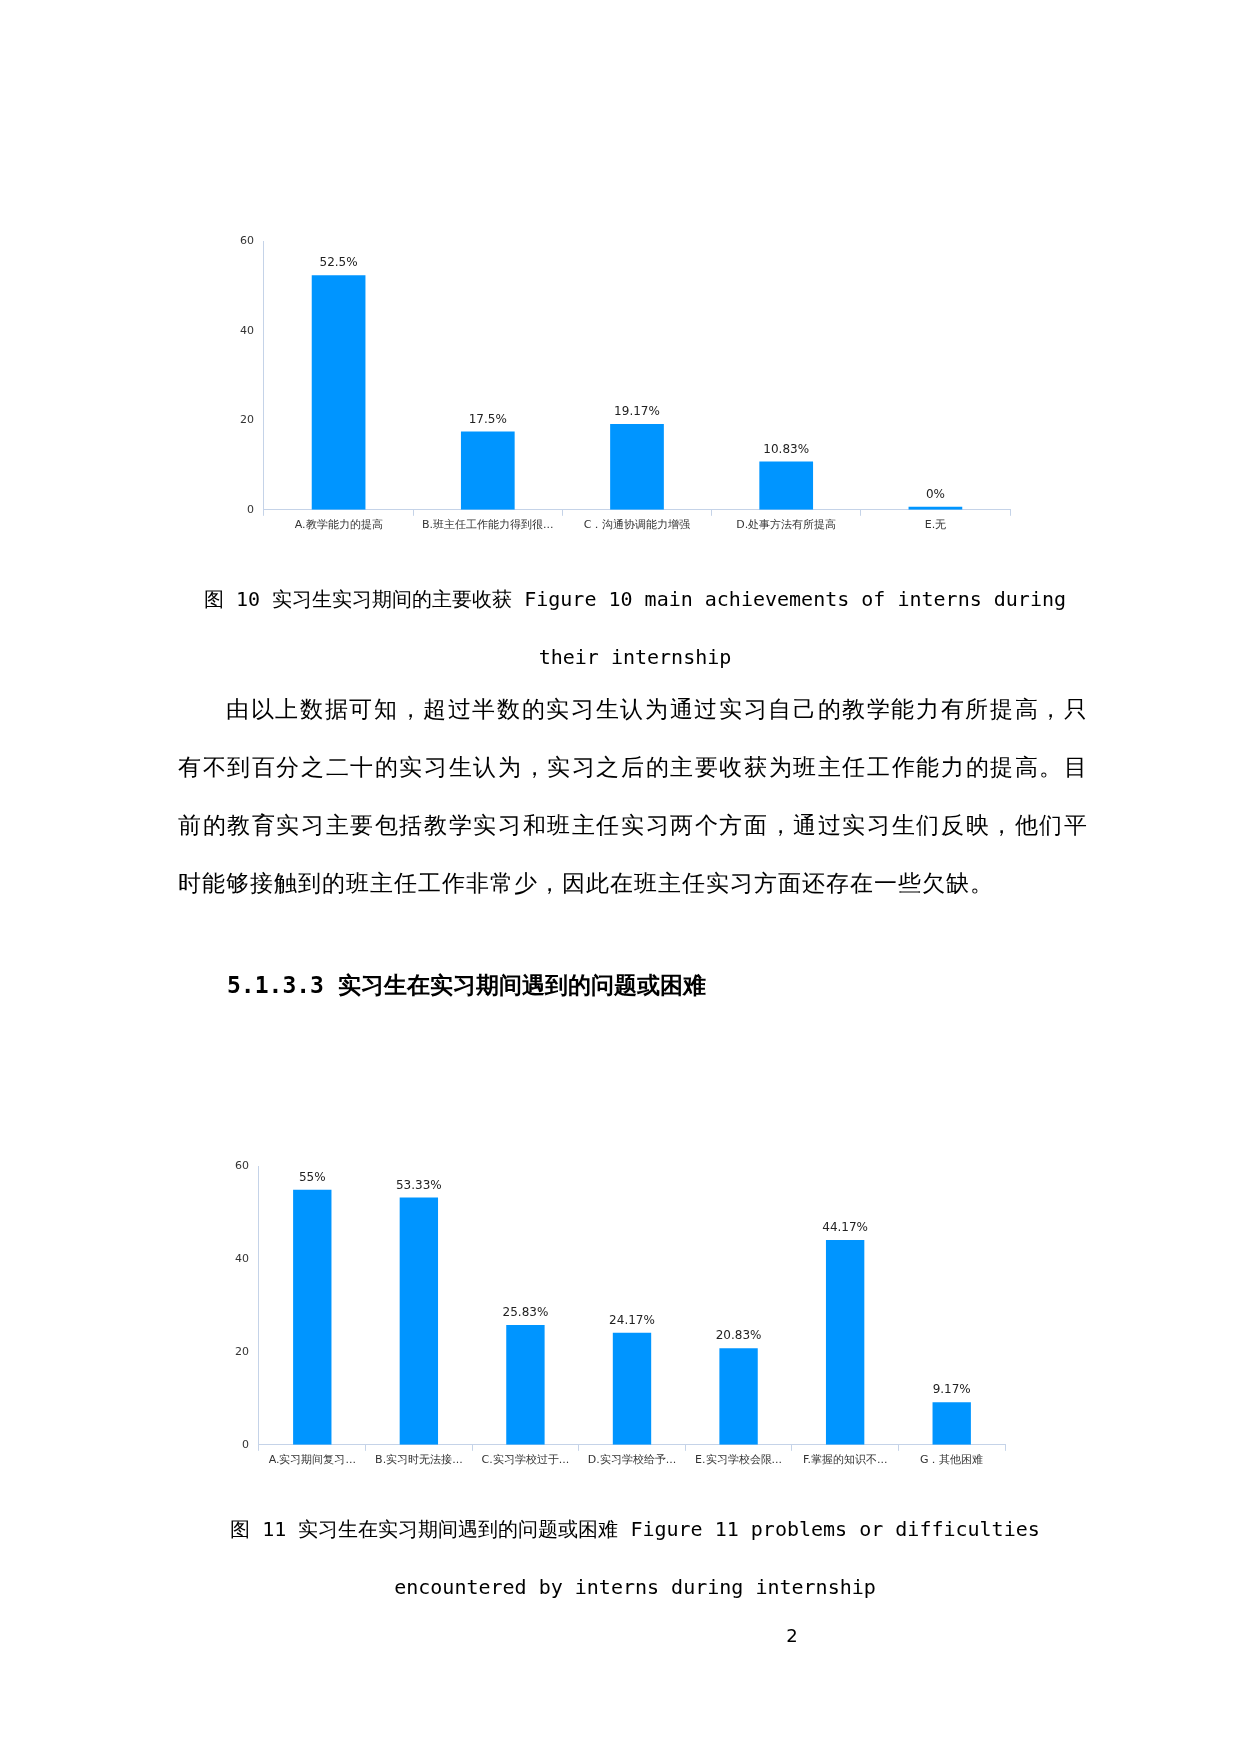  What do you see at coordinates (951, 1389) in the screenshot?
I see `data-label: 9.17%` at bounding box center [951, 1389].